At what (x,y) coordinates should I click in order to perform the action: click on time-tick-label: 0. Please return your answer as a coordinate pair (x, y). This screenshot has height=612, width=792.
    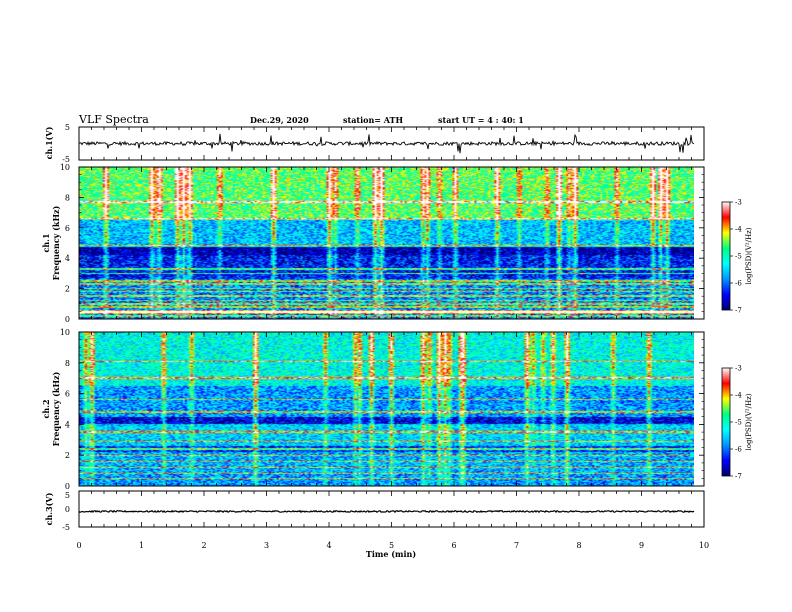
    Looking at the image, I should click on (78, 545).